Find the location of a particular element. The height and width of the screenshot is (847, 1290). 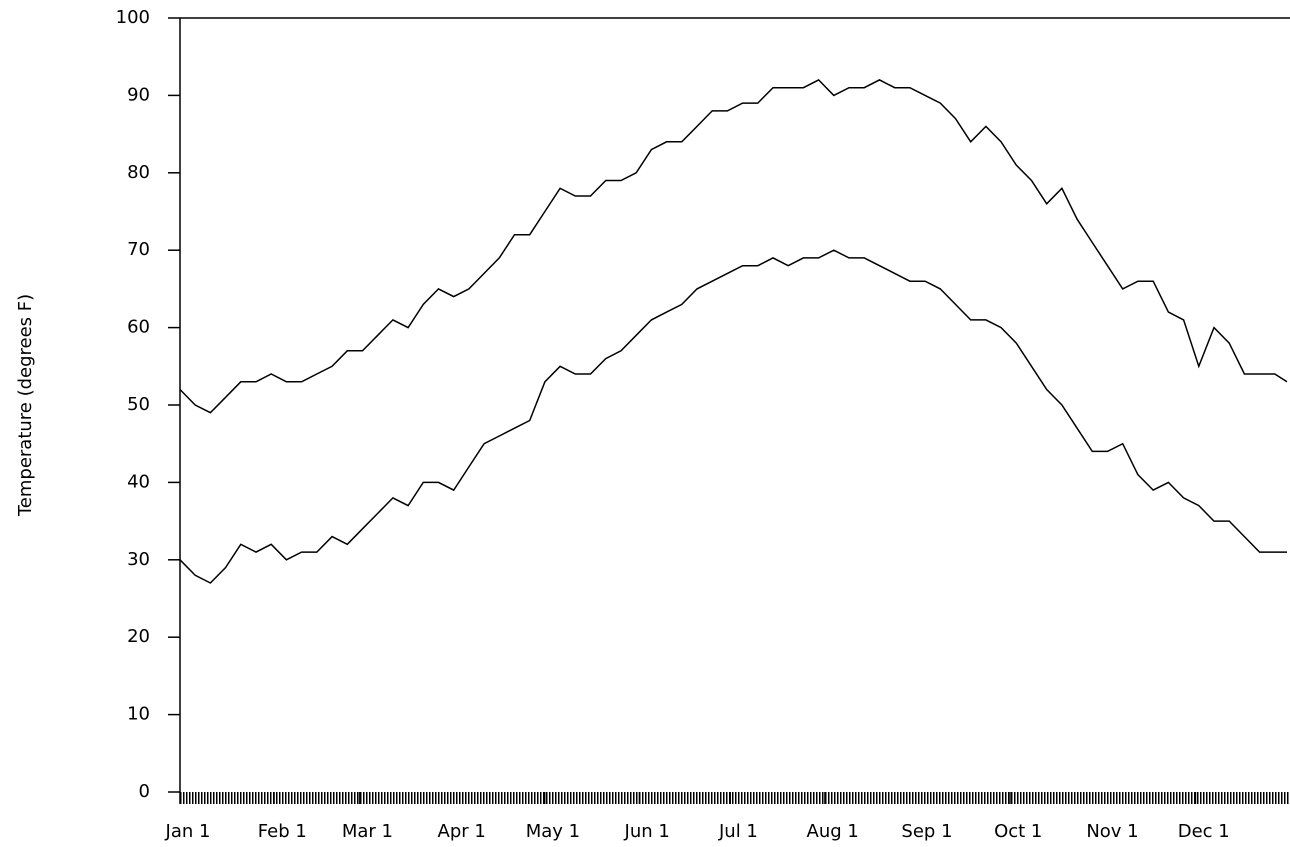

y-tick-label: 20 is located at coordinates (138, 636).